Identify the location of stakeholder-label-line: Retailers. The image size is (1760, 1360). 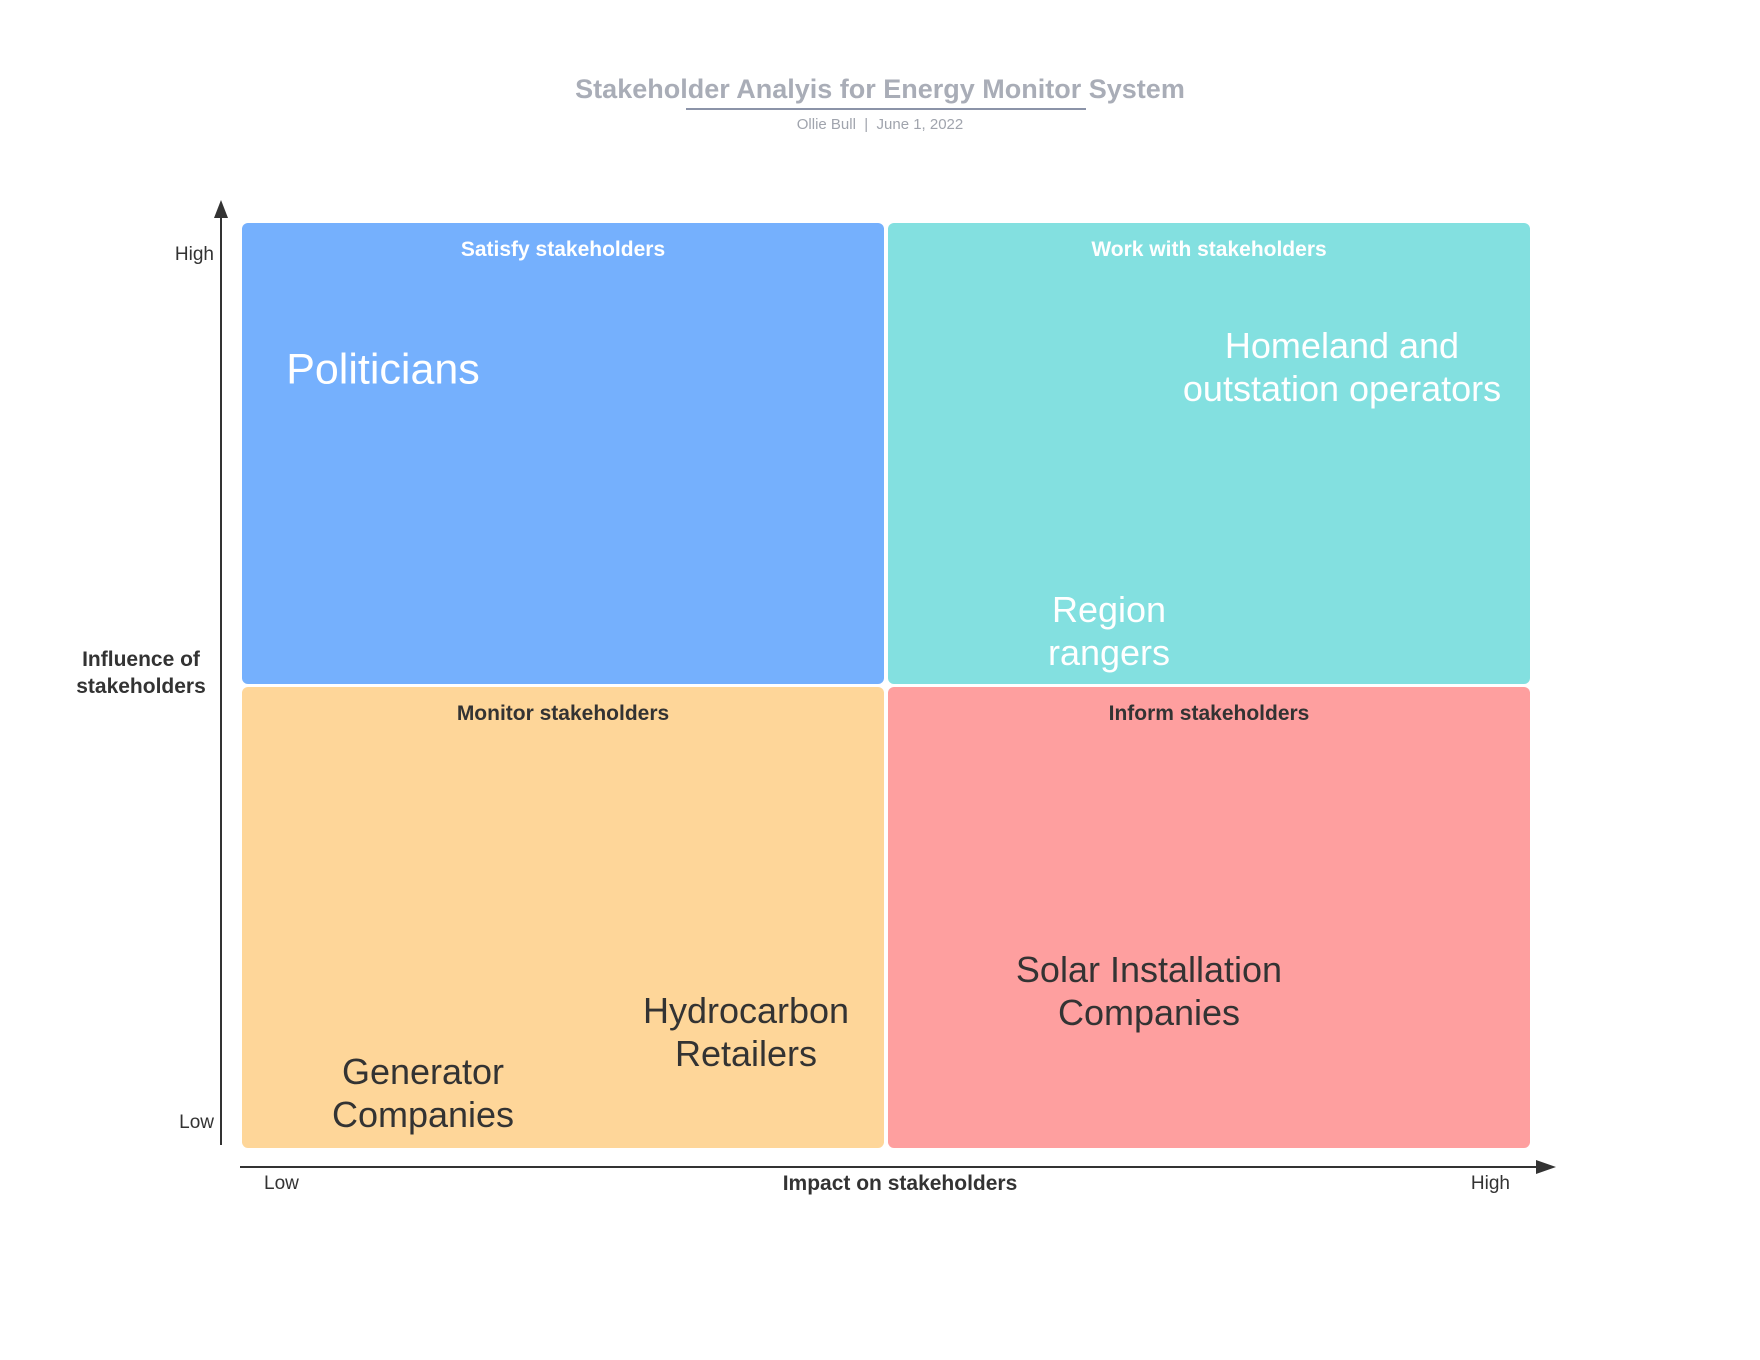
(746, 1053).